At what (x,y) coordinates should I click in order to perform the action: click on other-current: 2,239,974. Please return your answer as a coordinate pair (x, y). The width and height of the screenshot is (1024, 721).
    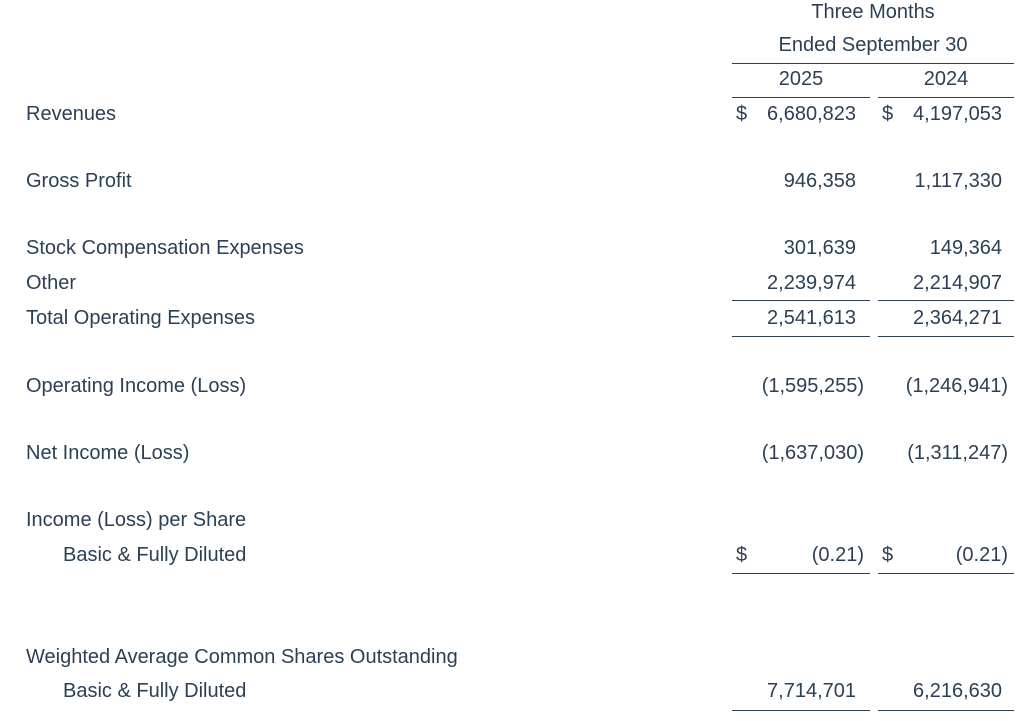
    Looking at the image, I should click on (811, 283).